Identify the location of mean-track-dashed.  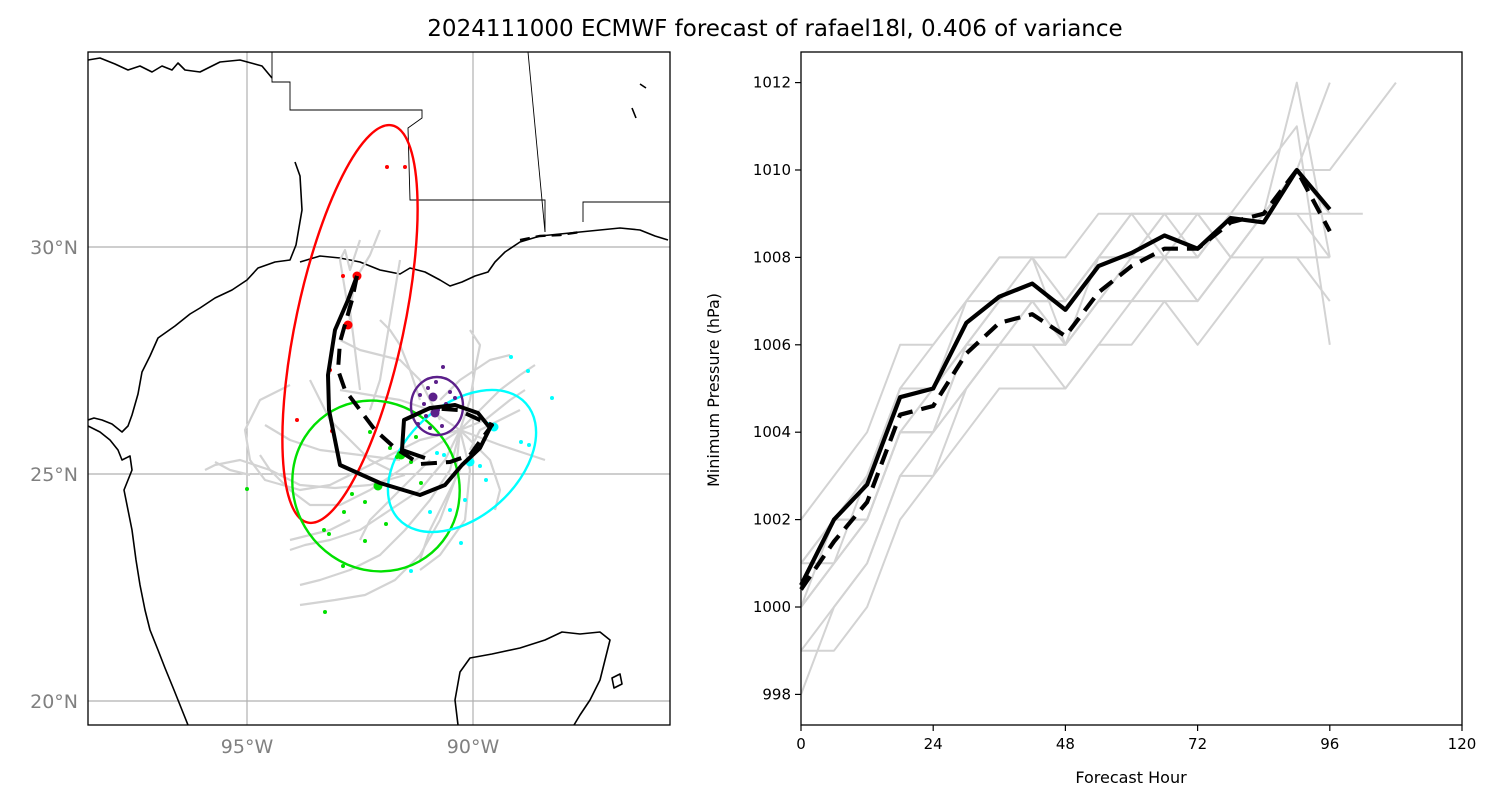
(415, 370).